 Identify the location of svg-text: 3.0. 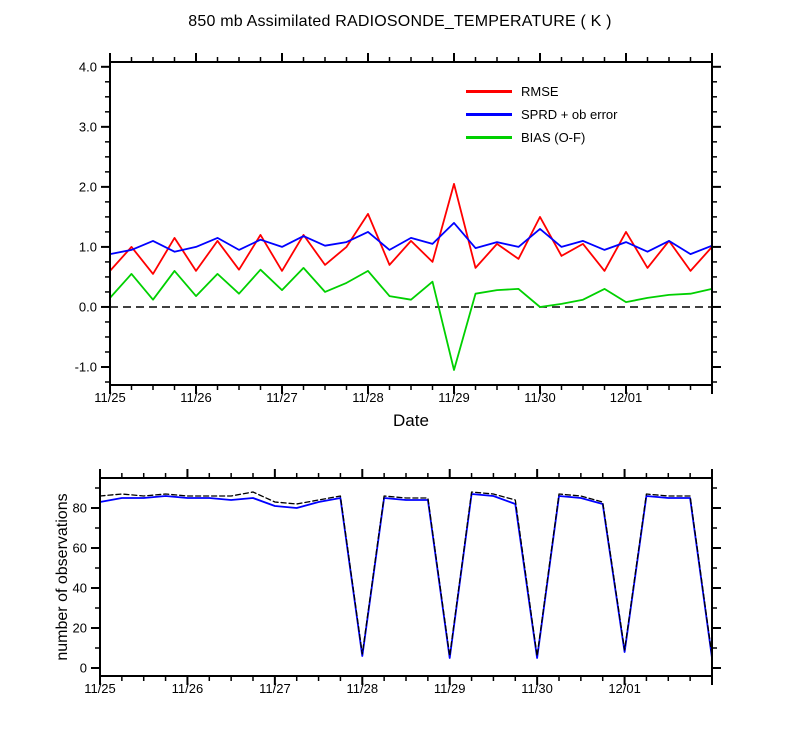
(88, 126).